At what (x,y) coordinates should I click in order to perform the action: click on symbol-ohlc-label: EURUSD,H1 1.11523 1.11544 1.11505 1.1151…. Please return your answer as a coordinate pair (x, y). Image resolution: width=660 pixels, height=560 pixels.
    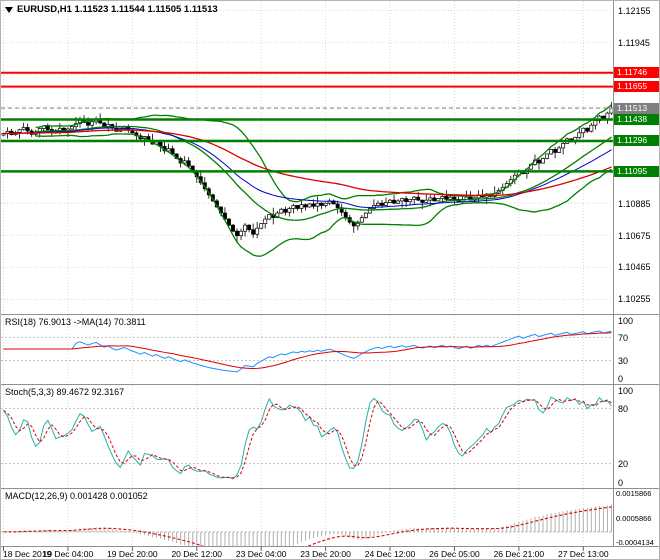
    Looking at the image, I should click on (117, 9).